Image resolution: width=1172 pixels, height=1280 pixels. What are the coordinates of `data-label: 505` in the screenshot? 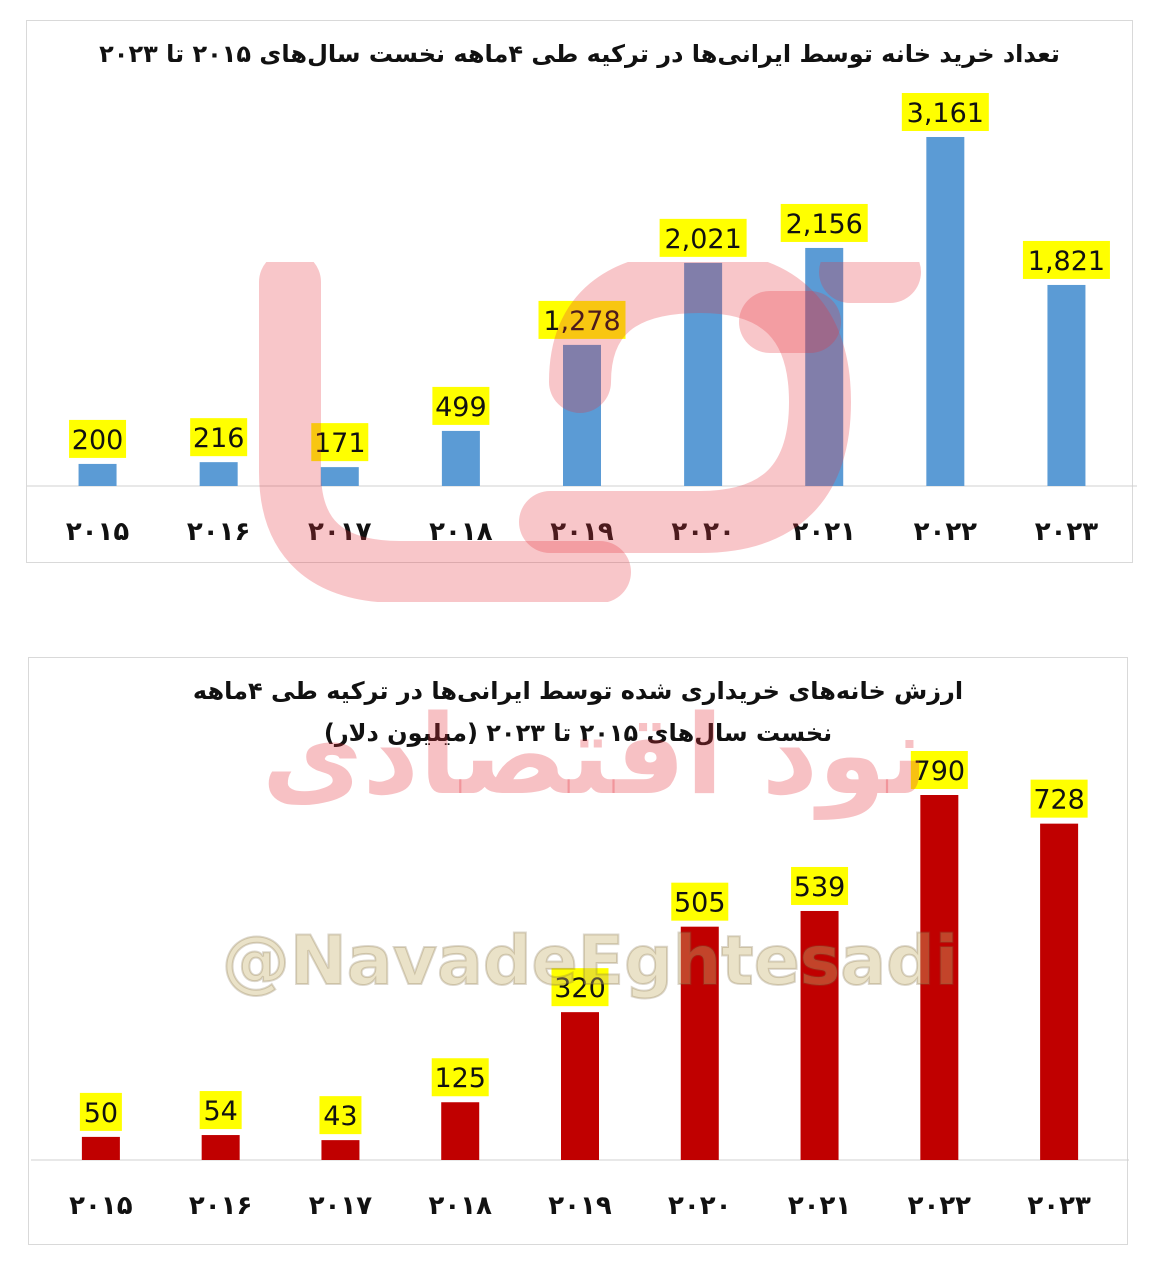 It's located at (700, 903).